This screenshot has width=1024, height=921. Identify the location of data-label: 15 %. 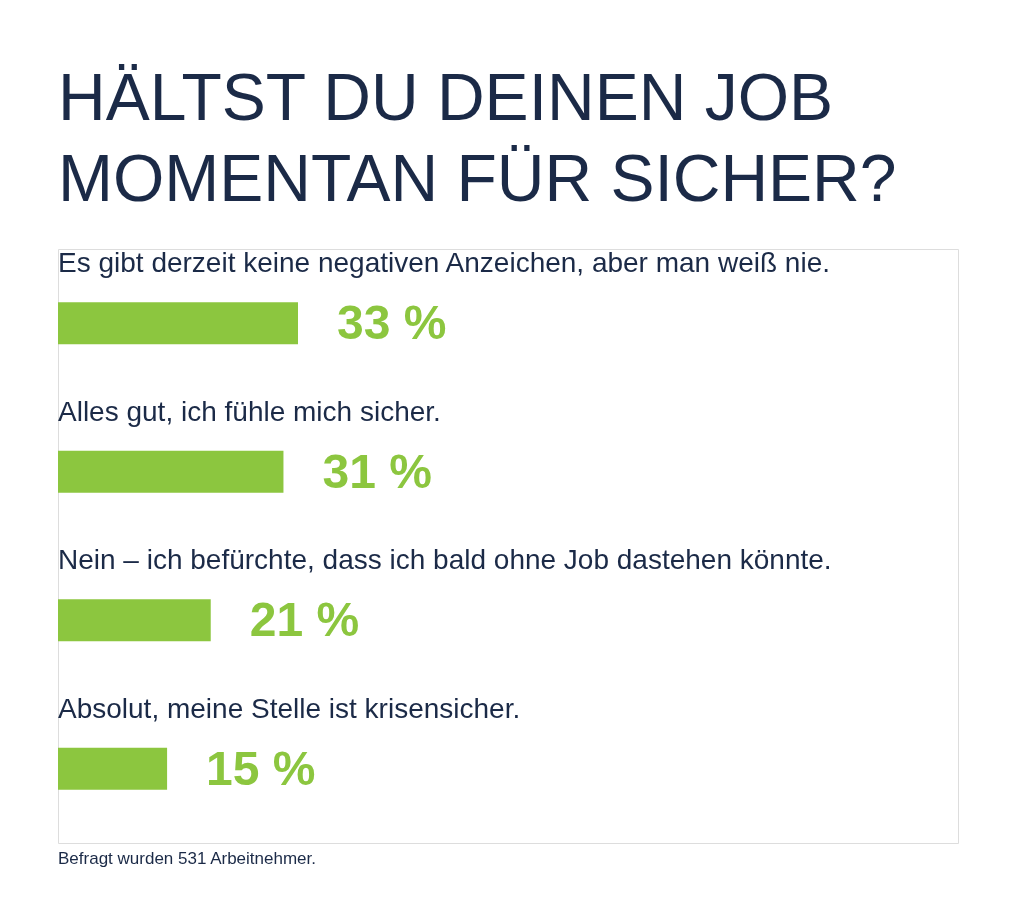
(261, 768).